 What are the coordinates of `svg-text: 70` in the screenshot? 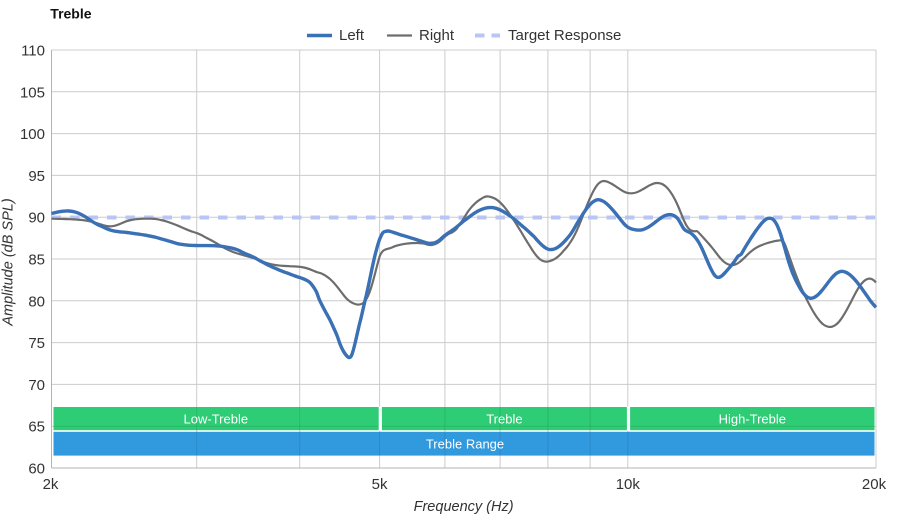 It's located at (36, 385).